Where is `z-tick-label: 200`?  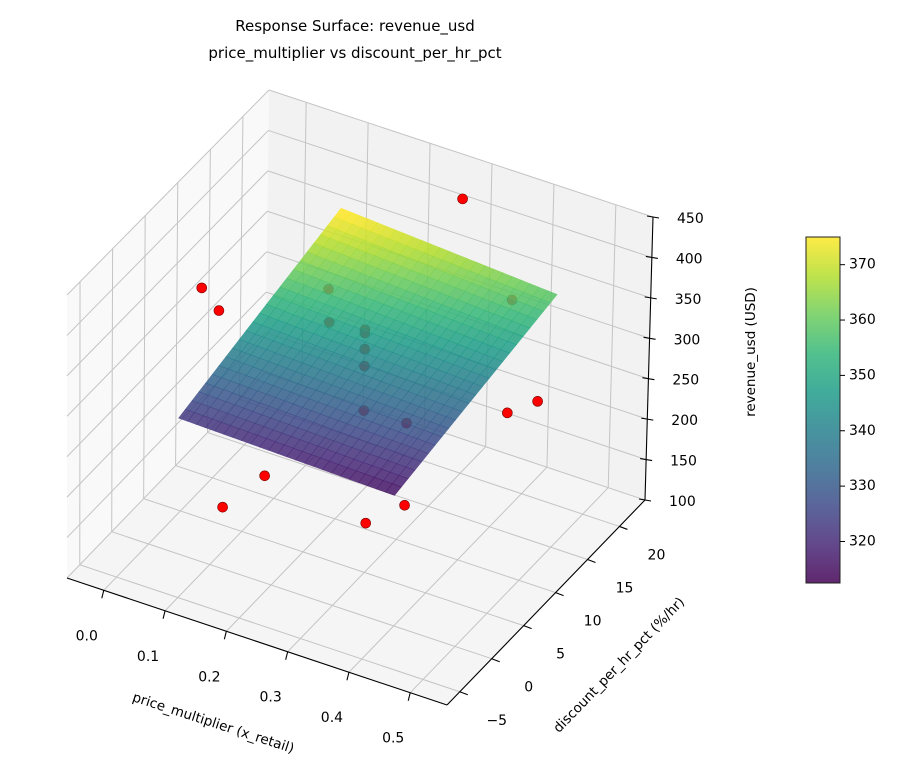 z-tick-label: 200 is located at coordinates (684, 421).